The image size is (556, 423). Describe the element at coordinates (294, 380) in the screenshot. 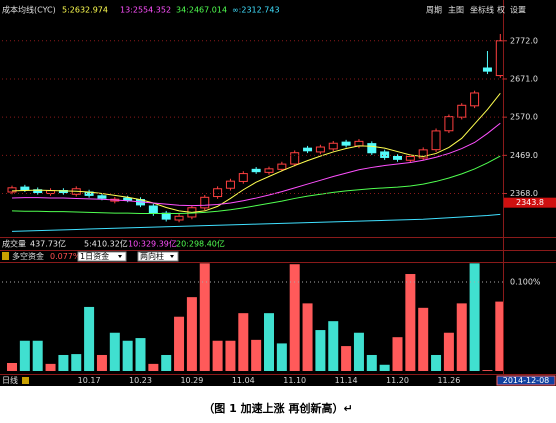

I see `x-tick-label: 11.10` at that location.